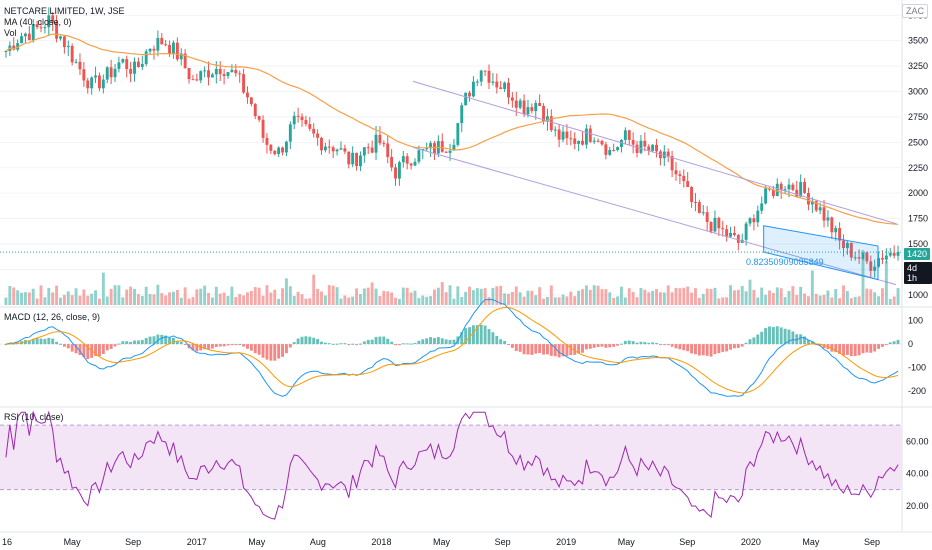  What do you see at coordinates (918, 273) in the screenshot?
I see `countdown-tag: 4d 1h` at bounding box center [918, 273].